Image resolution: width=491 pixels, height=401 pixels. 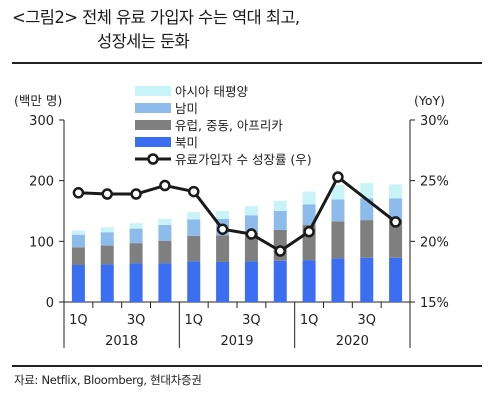 I want to click on figure-title-line2: 성장세는 둔화, so click(x=143, y=41).